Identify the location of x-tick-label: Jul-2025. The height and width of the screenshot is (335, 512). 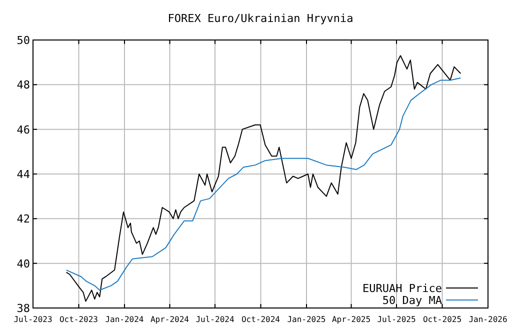
(396, 319).